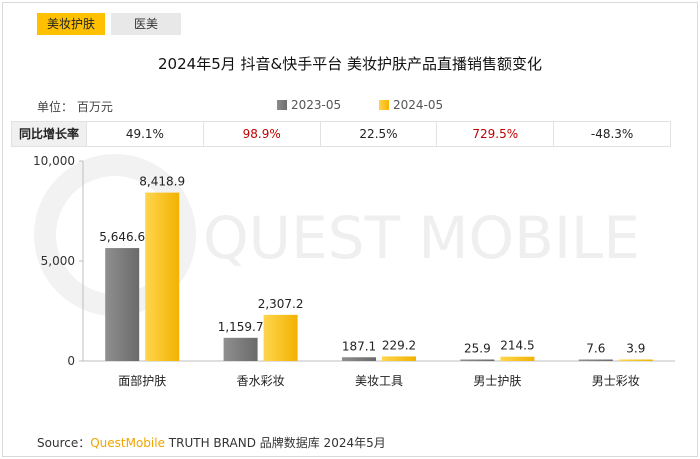 The height and width of the screenshot is (459, 700). Describe the element at coordinates (241, 327) in the screenshot. I see `data-label: 1,159.7` at that location.